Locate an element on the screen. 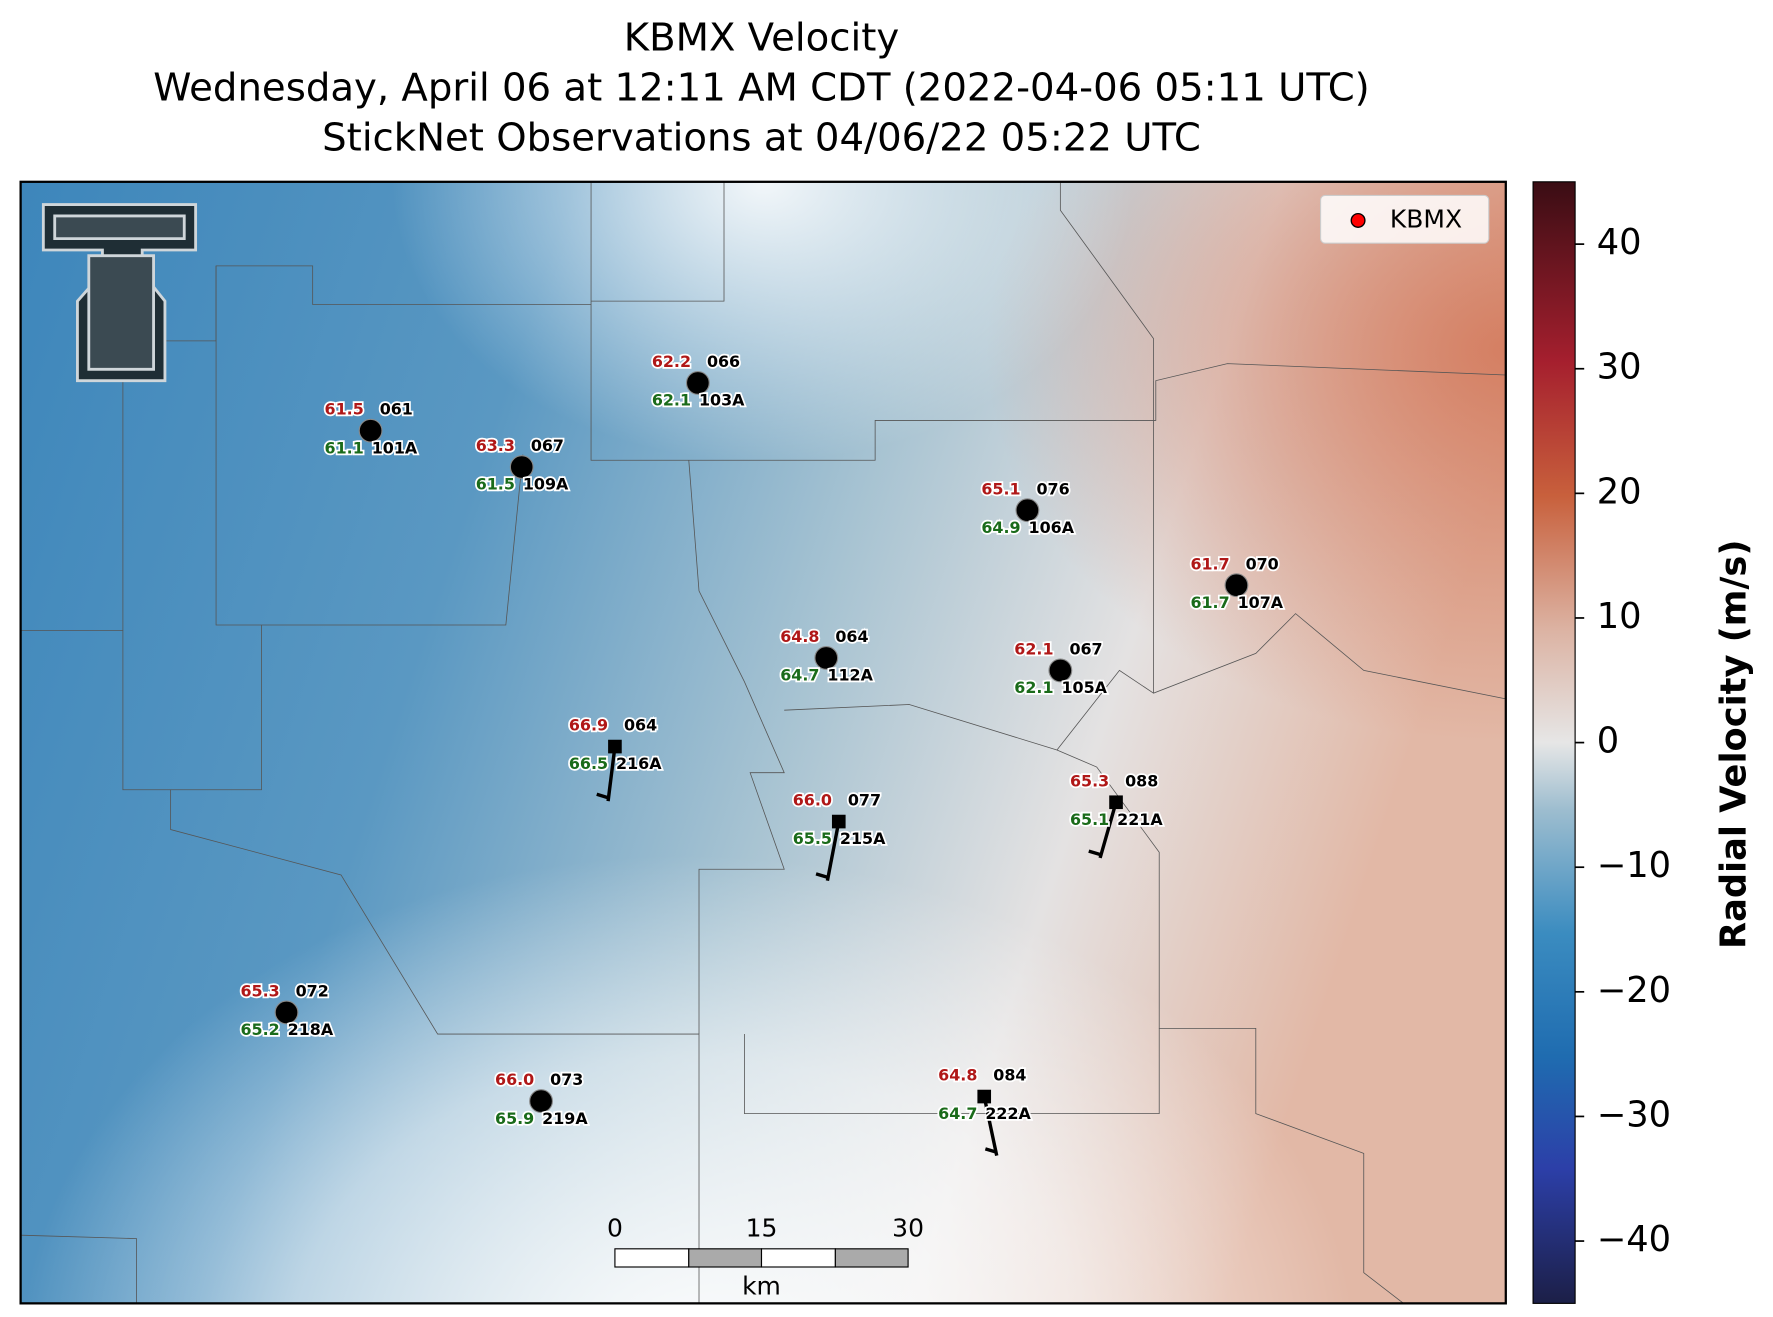  dewpoint: 64.9 is located at coordinates (1000, 527).